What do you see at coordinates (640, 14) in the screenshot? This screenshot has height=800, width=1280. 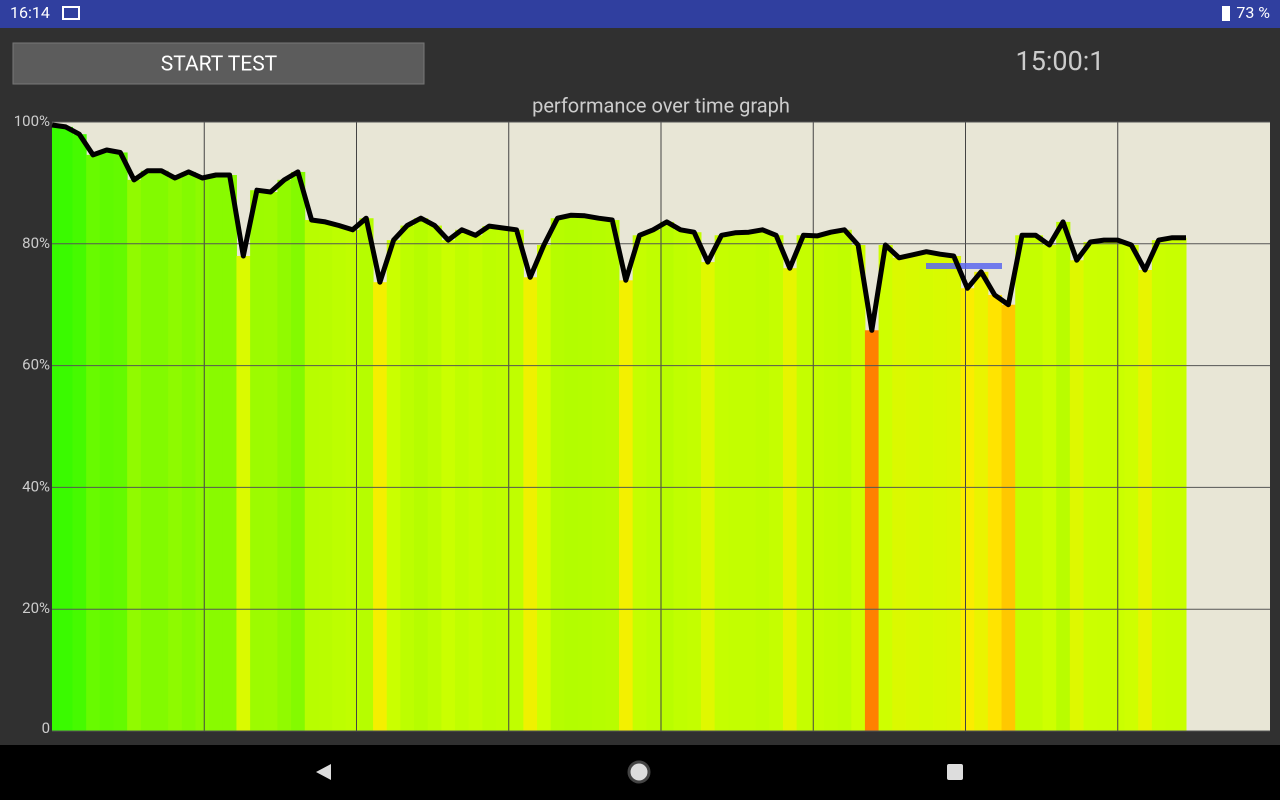 I see `status-bar` at bounding box center [640, 14].